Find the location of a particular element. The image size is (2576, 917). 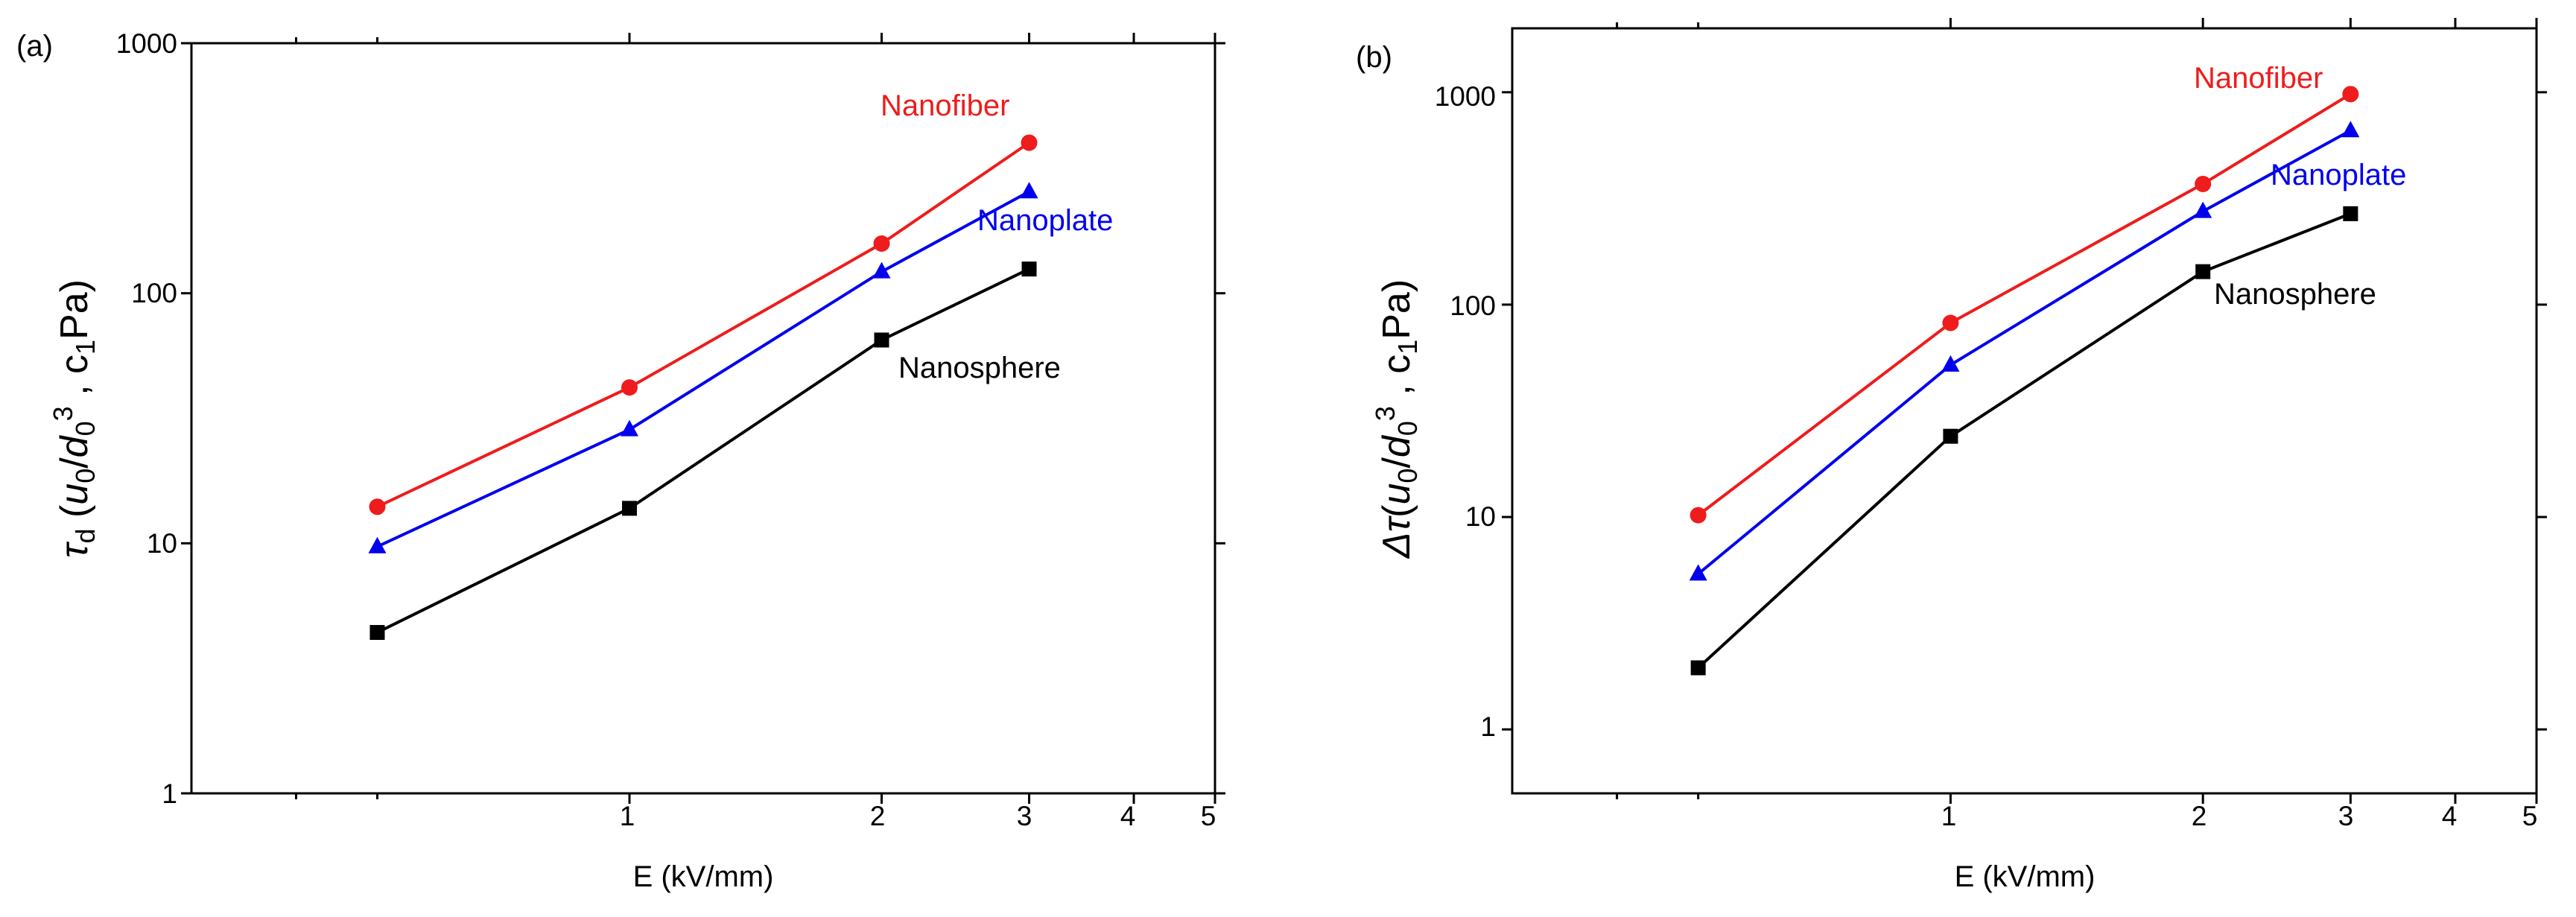

panel-b-y-axis-title: Δτ(u0/d03 , c1Pa) is located at coordinates (1397, 419).